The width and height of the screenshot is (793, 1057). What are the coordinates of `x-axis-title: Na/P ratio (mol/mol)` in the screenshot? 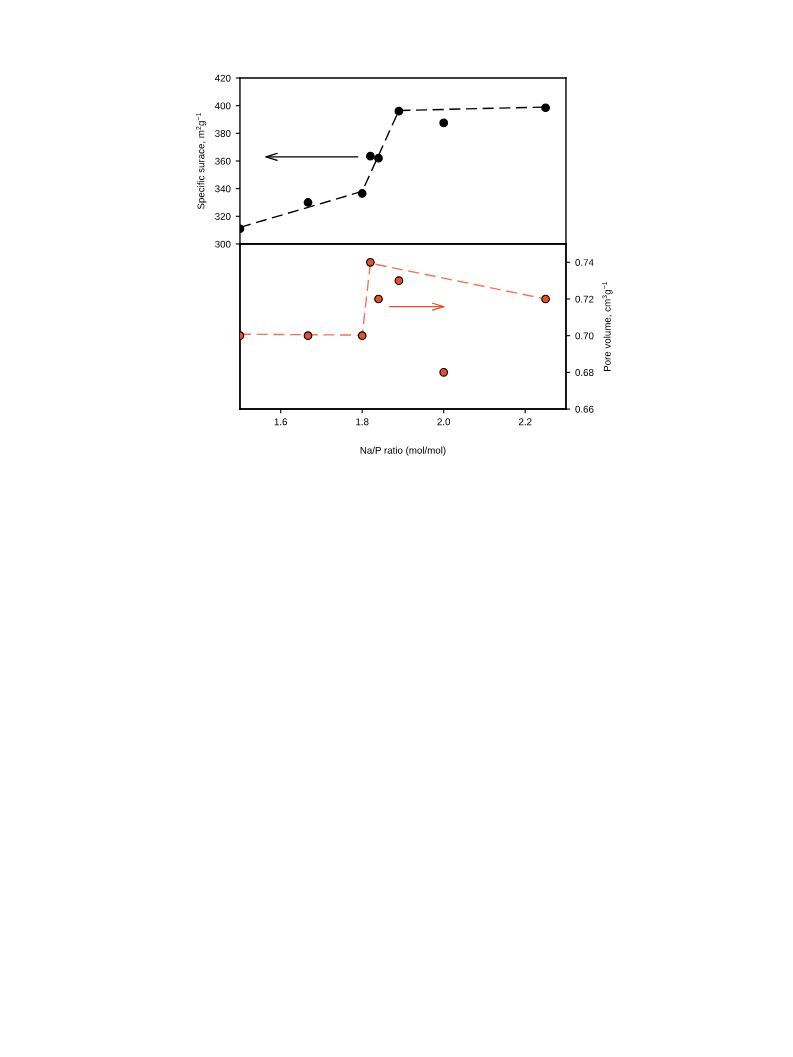 It's located at (403, 451).